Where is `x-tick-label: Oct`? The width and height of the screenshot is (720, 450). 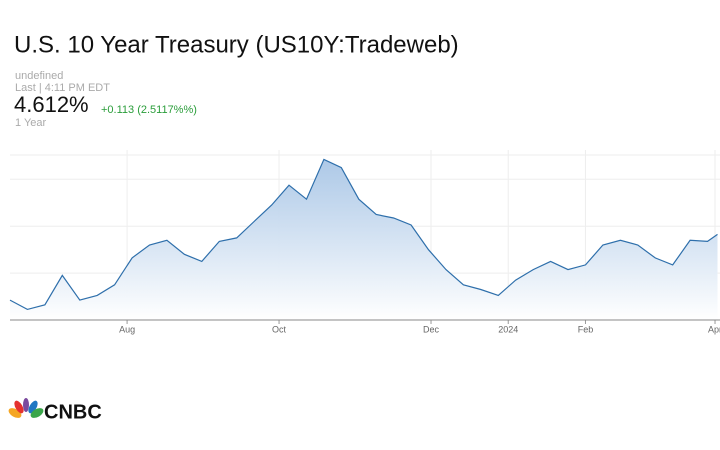
x-tick-label: Oct is located at coordinates (279, 329).